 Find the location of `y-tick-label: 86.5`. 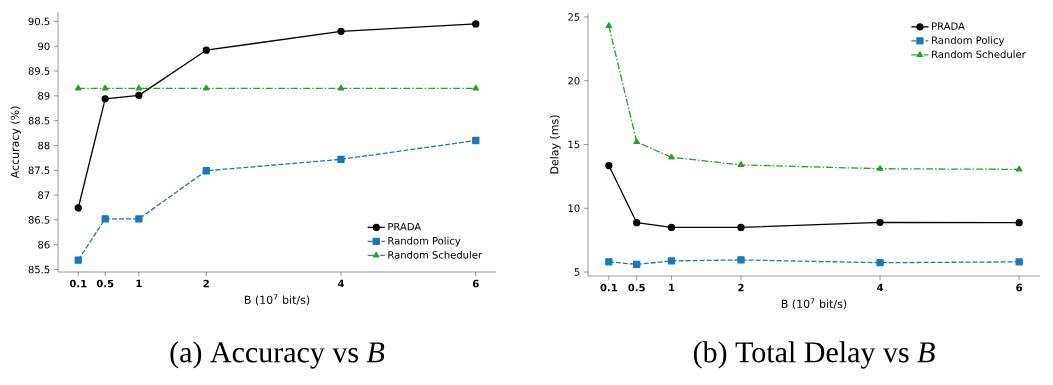

y-tick-label: 86.5 is located at coordinates (39, 220).